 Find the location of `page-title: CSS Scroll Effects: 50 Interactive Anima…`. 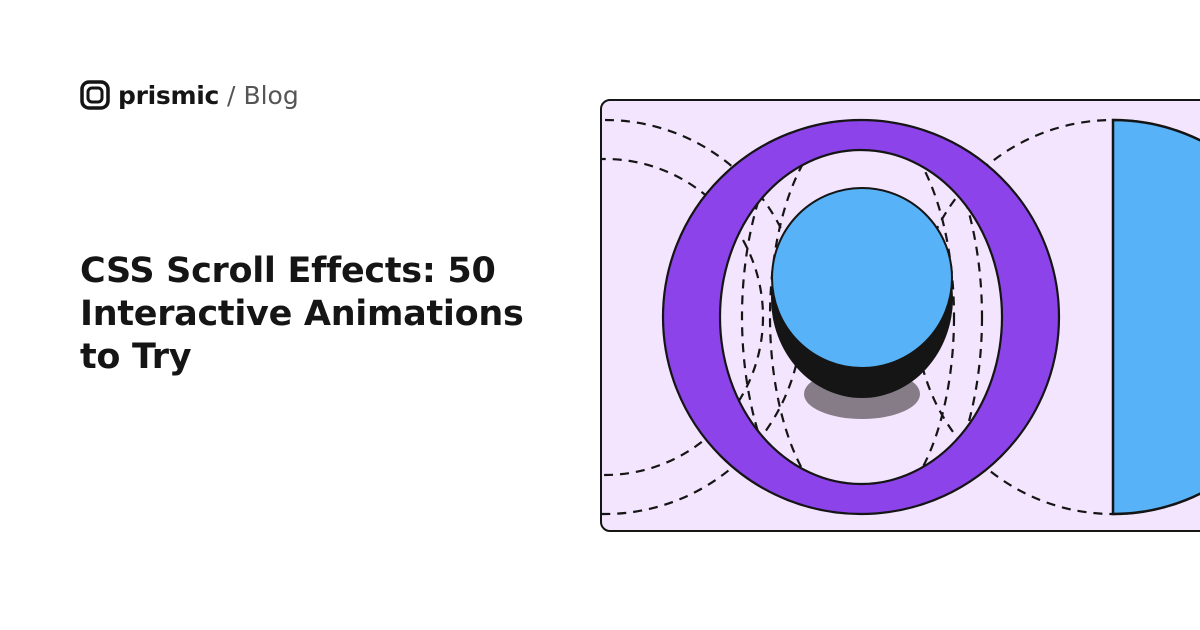

page-title: CSS Scroll Effects: 50 Interactive Anima… is located at coordinates (302, 314).